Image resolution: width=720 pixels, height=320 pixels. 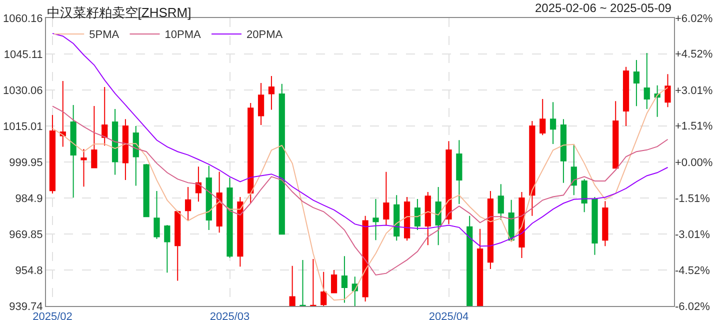 I want to click on y-tick-label: 1015.01, so click(x=23, y=126).